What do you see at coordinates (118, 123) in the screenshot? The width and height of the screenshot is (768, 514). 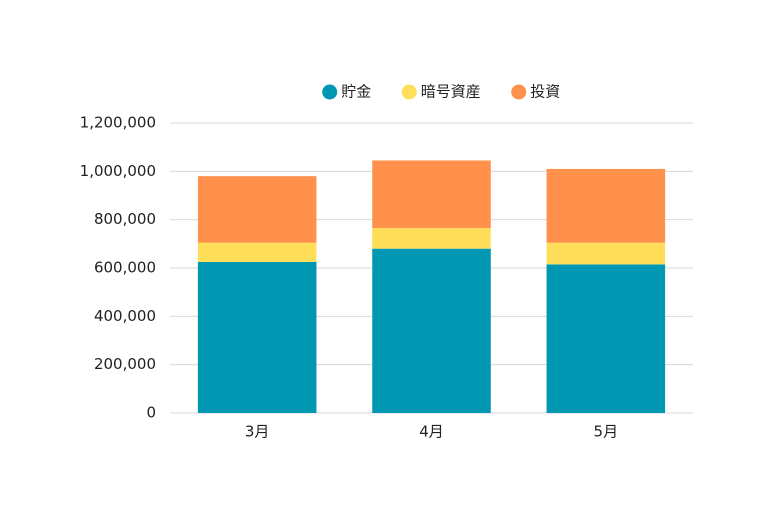 I see `y-tick-label: 1,200,000` at bounding box center [118, 123].